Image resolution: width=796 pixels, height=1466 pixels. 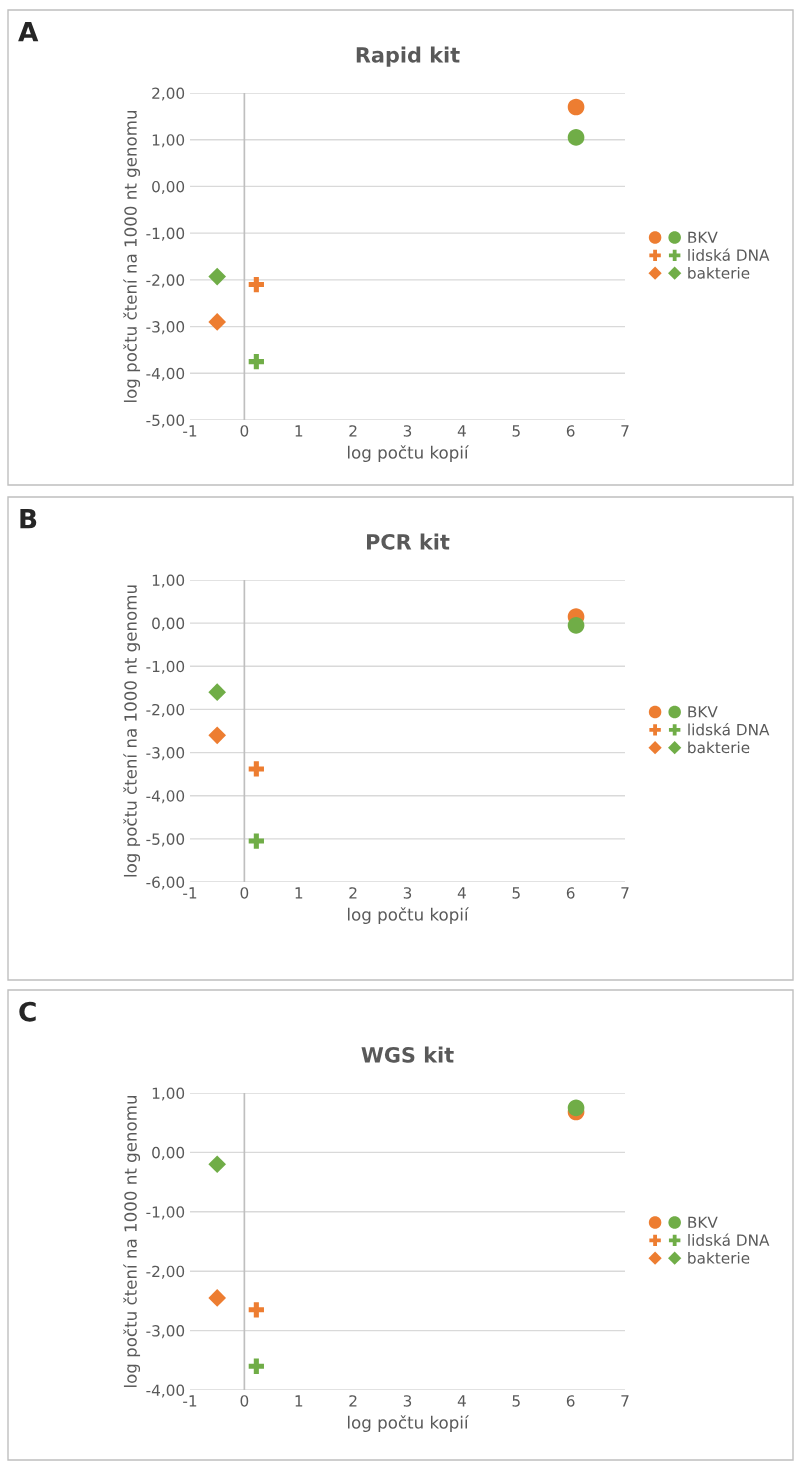 I want to click on text: C, so click(x=27, y=1011).